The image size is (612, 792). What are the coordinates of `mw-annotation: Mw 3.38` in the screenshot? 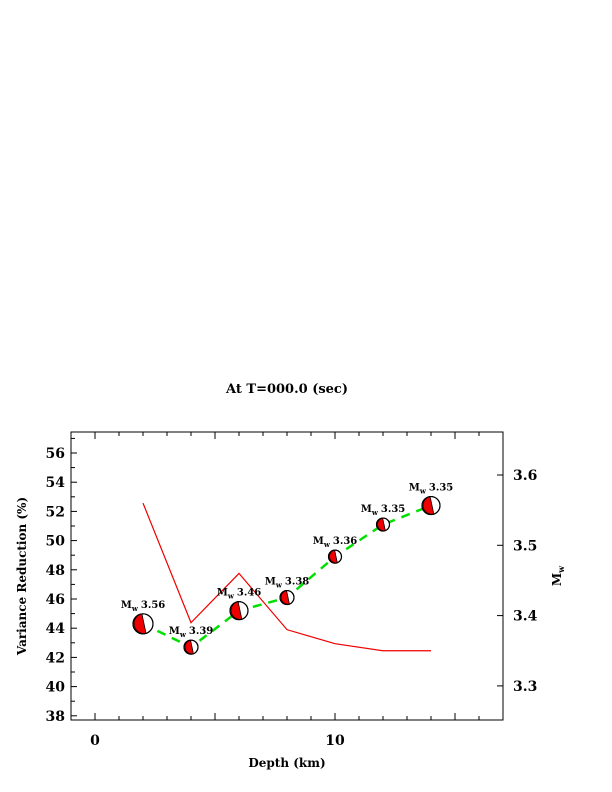 It's located at (287, 583).